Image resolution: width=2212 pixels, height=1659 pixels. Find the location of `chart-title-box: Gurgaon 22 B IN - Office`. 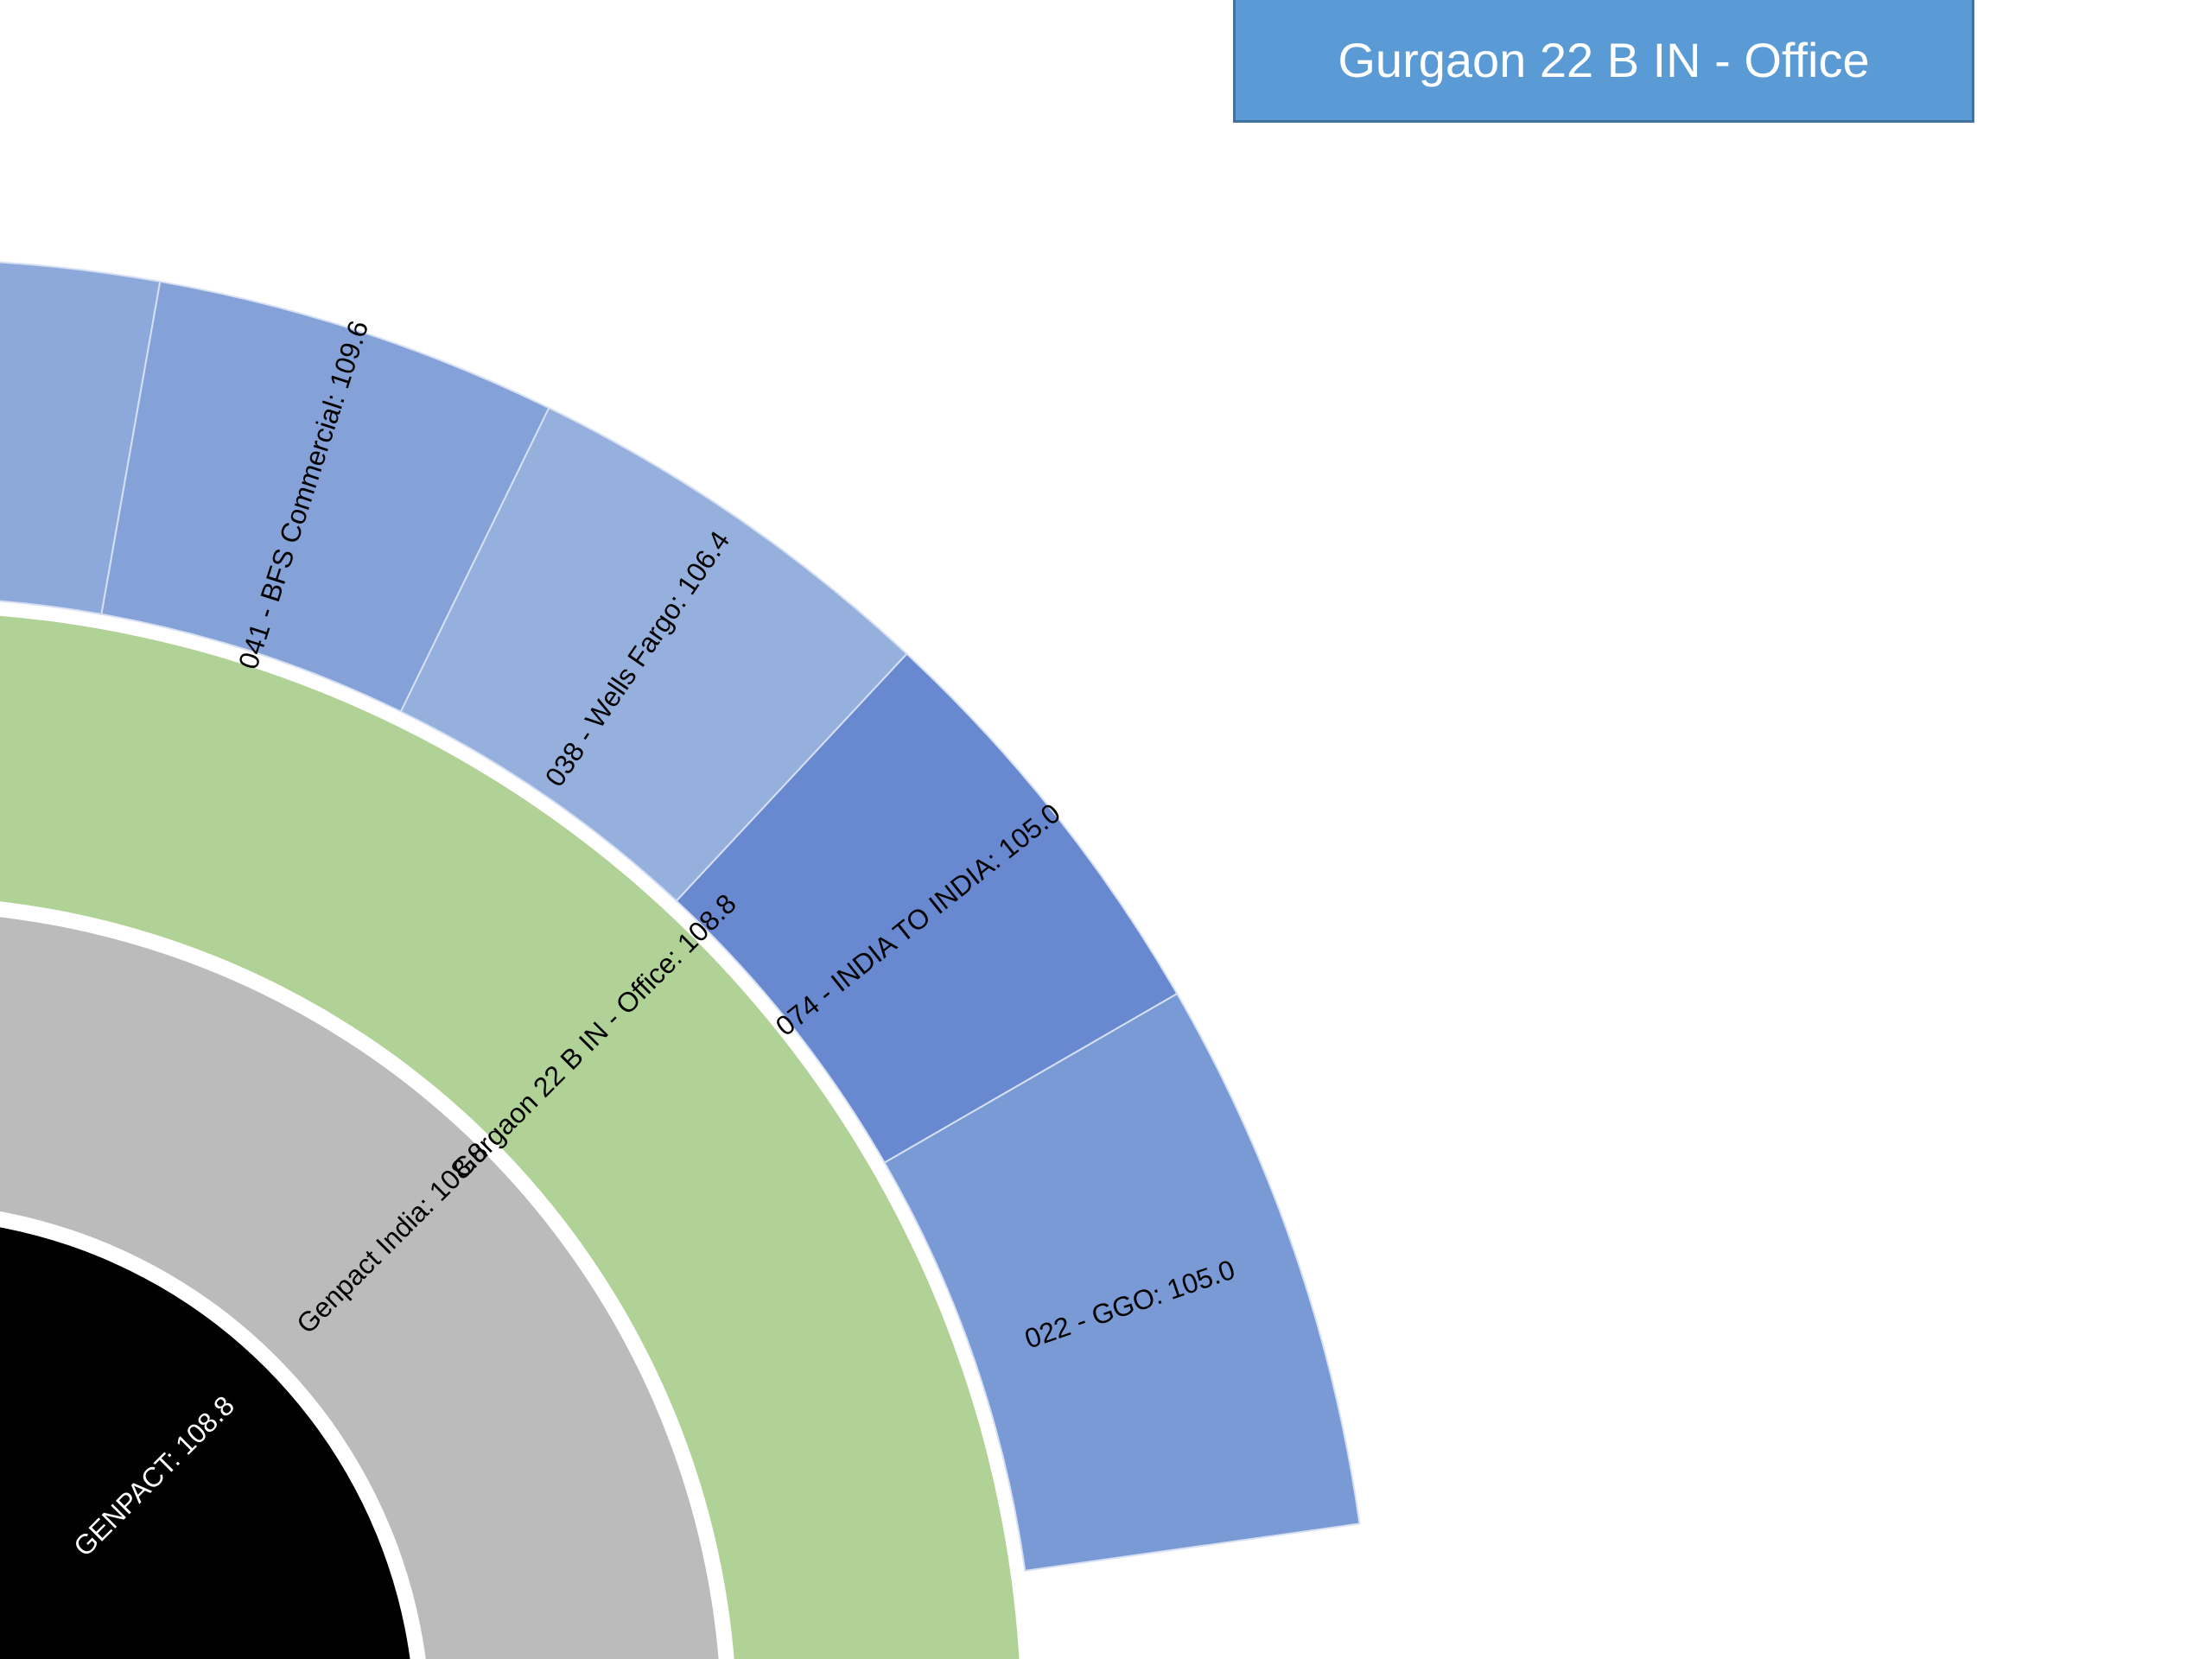

chart-title-box: Gurgaon 22 B IN - Office is located at coordinates (1603, 62).